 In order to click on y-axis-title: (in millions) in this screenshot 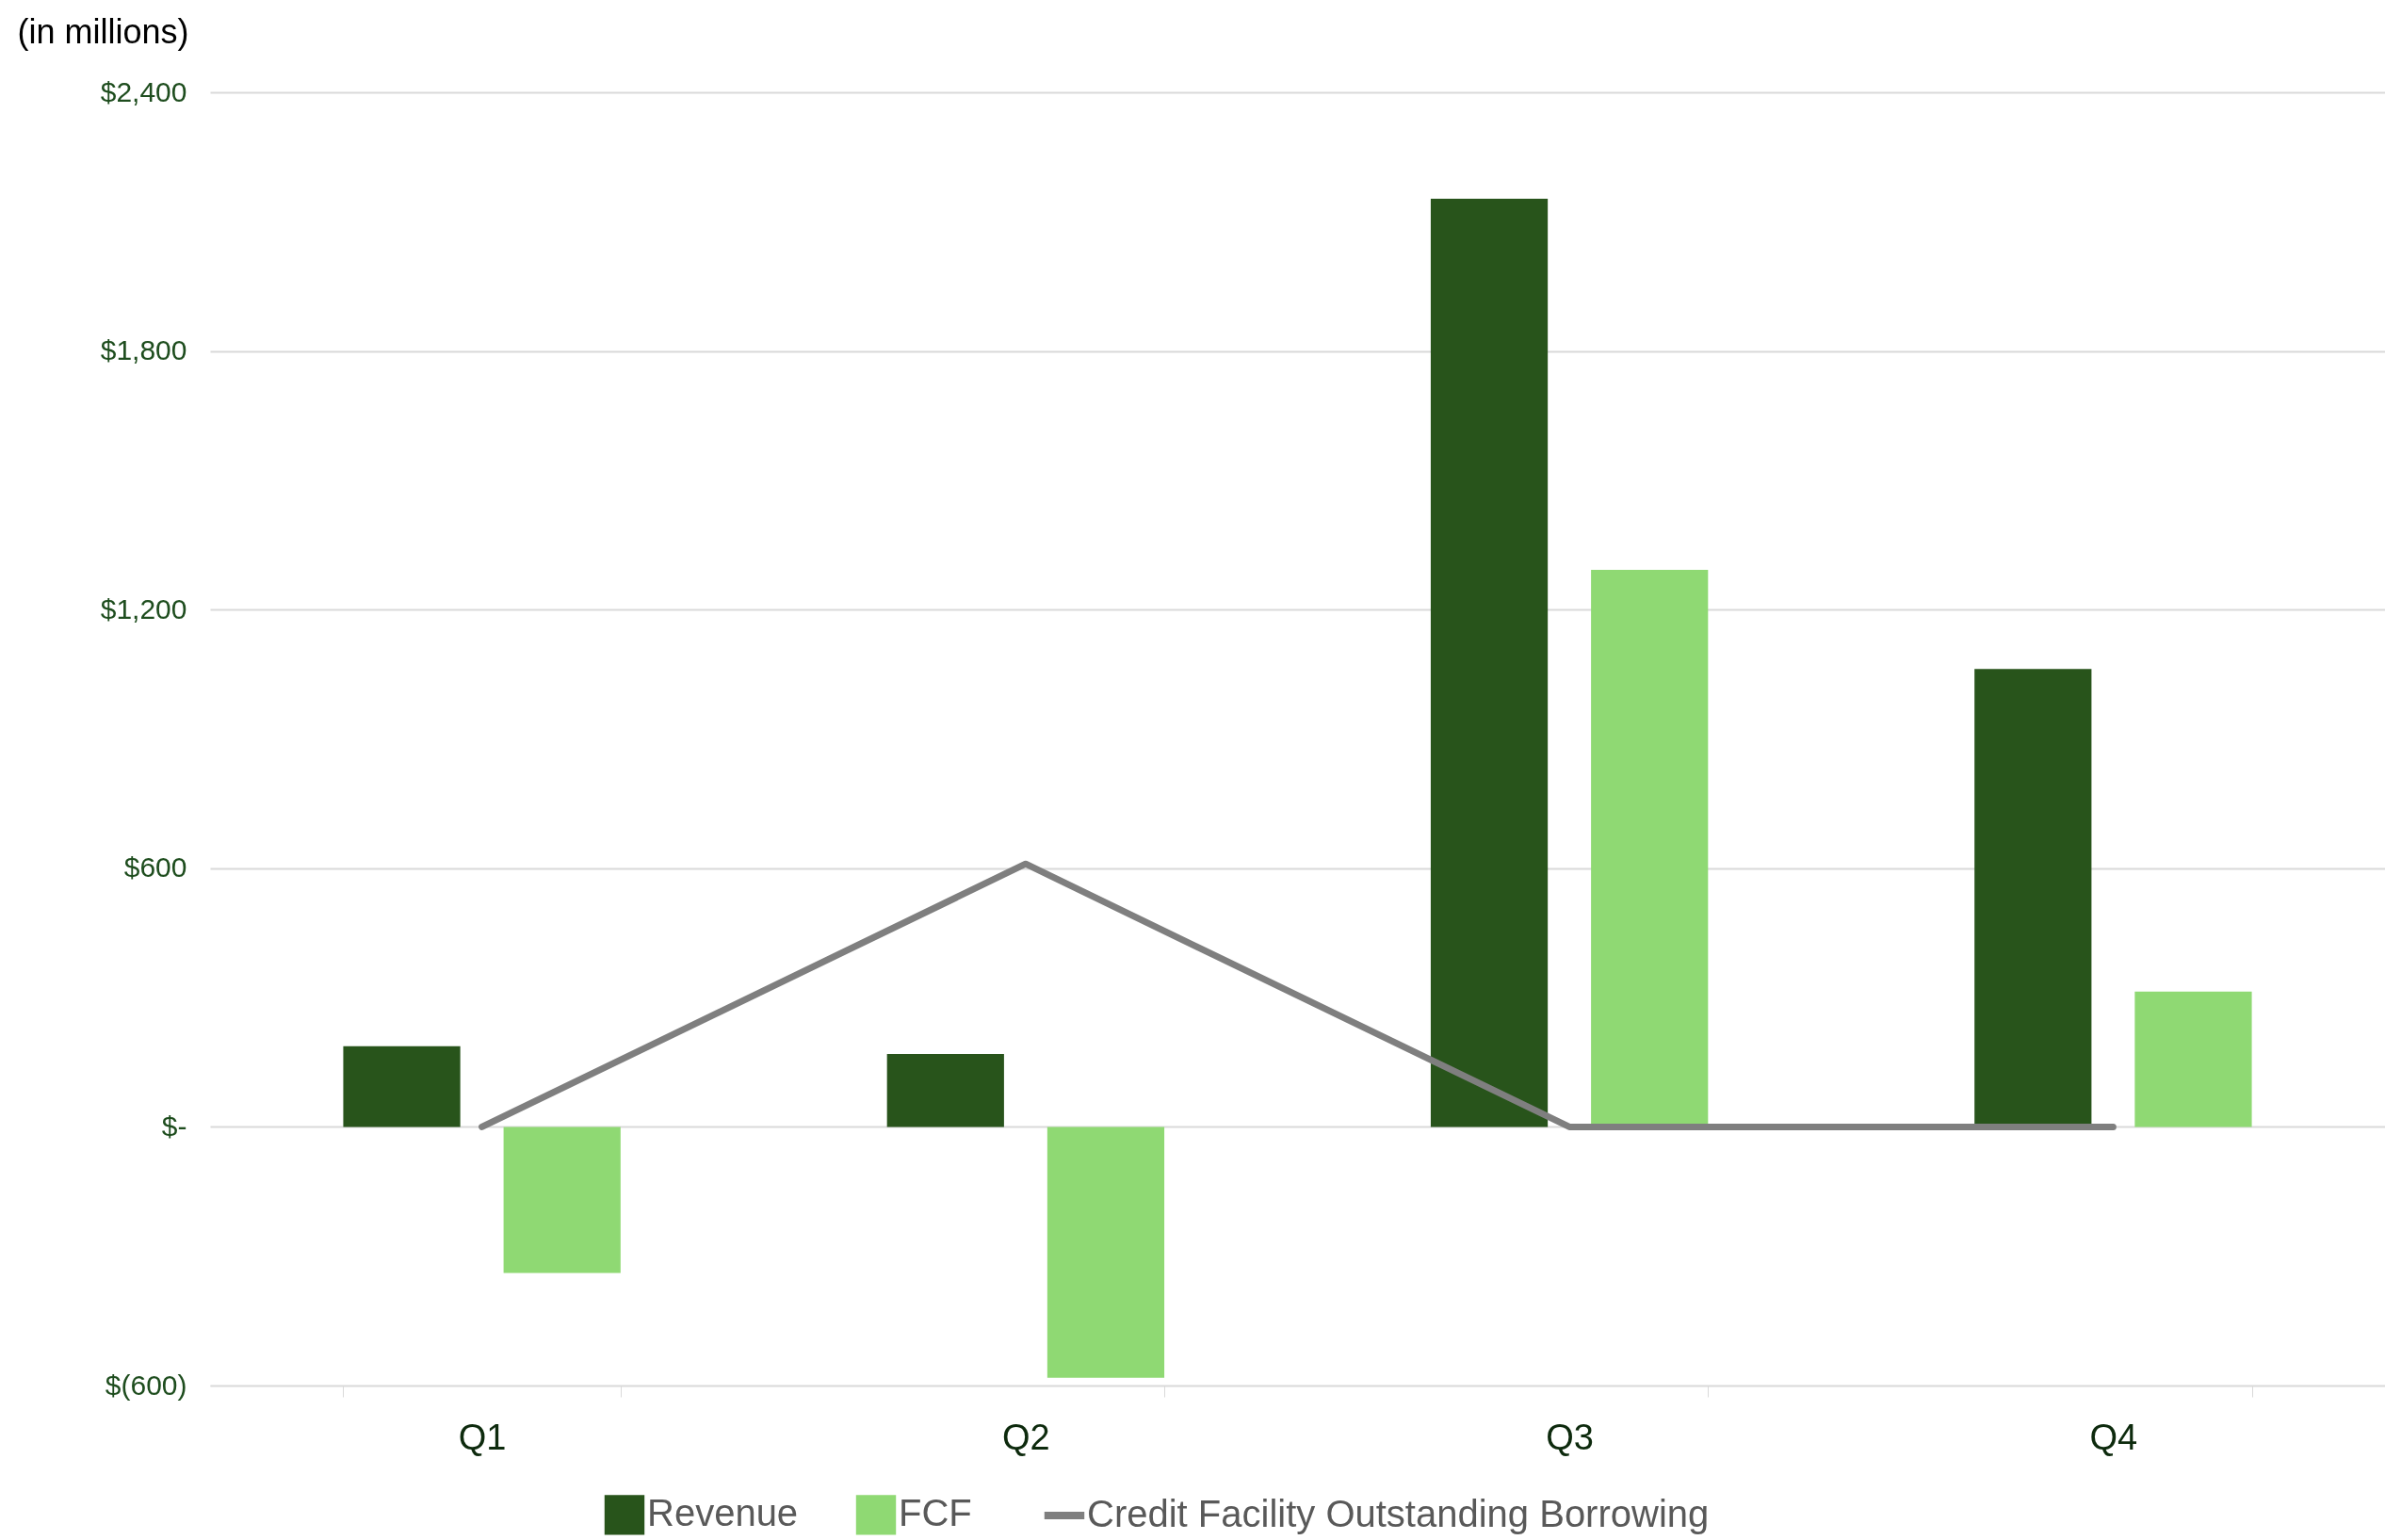, I will do `click(103, 31)`.